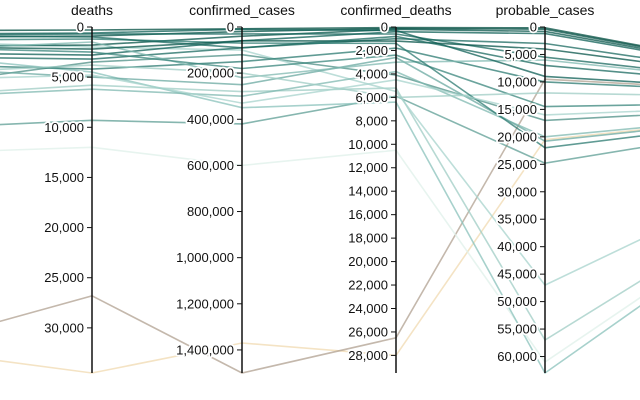 The image size is (640, 400). What do you see at coordinates (368, 214) in the screenshot?
I see `tick-label: 16,000` at bounding box center [368, 214].